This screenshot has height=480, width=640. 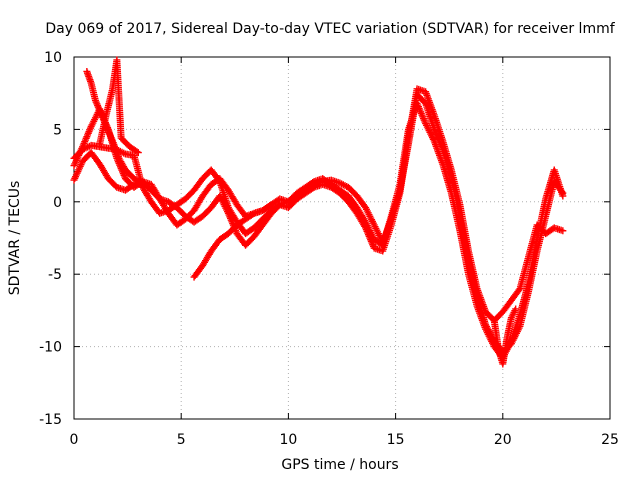 What do you see at coordinates (53, 58) in the screenshot?
I see `y-tick-label: 10` at bounding box center [53, 58].